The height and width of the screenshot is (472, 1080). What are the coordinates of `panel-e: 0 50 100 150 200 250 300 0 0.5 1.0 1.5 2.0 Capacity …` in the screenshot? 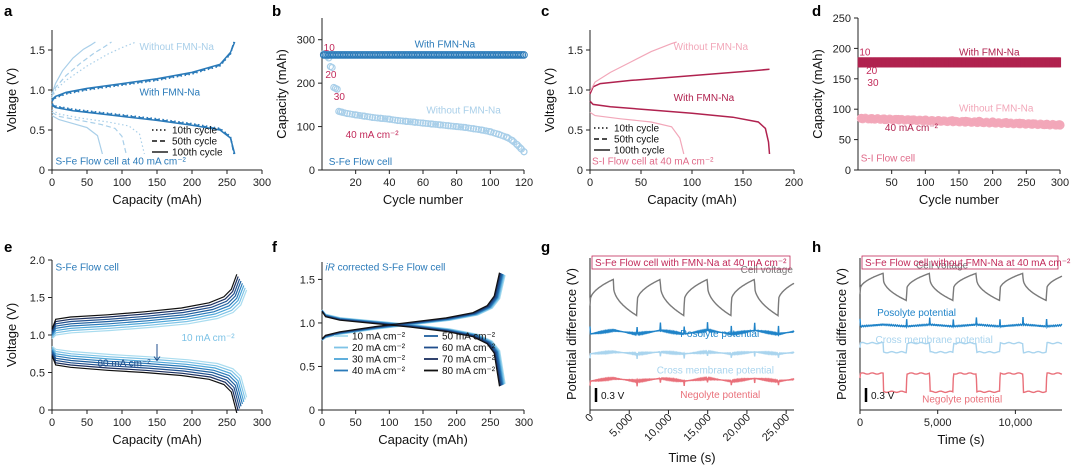 It's located at (137, 343).